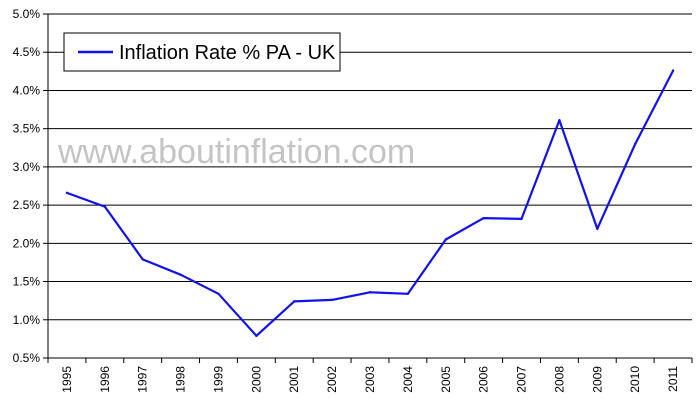  What do you see at coordinates (256, 379) in the screenshot?
I see `x-tick-label: 2000` at bounding box center [256, 379].